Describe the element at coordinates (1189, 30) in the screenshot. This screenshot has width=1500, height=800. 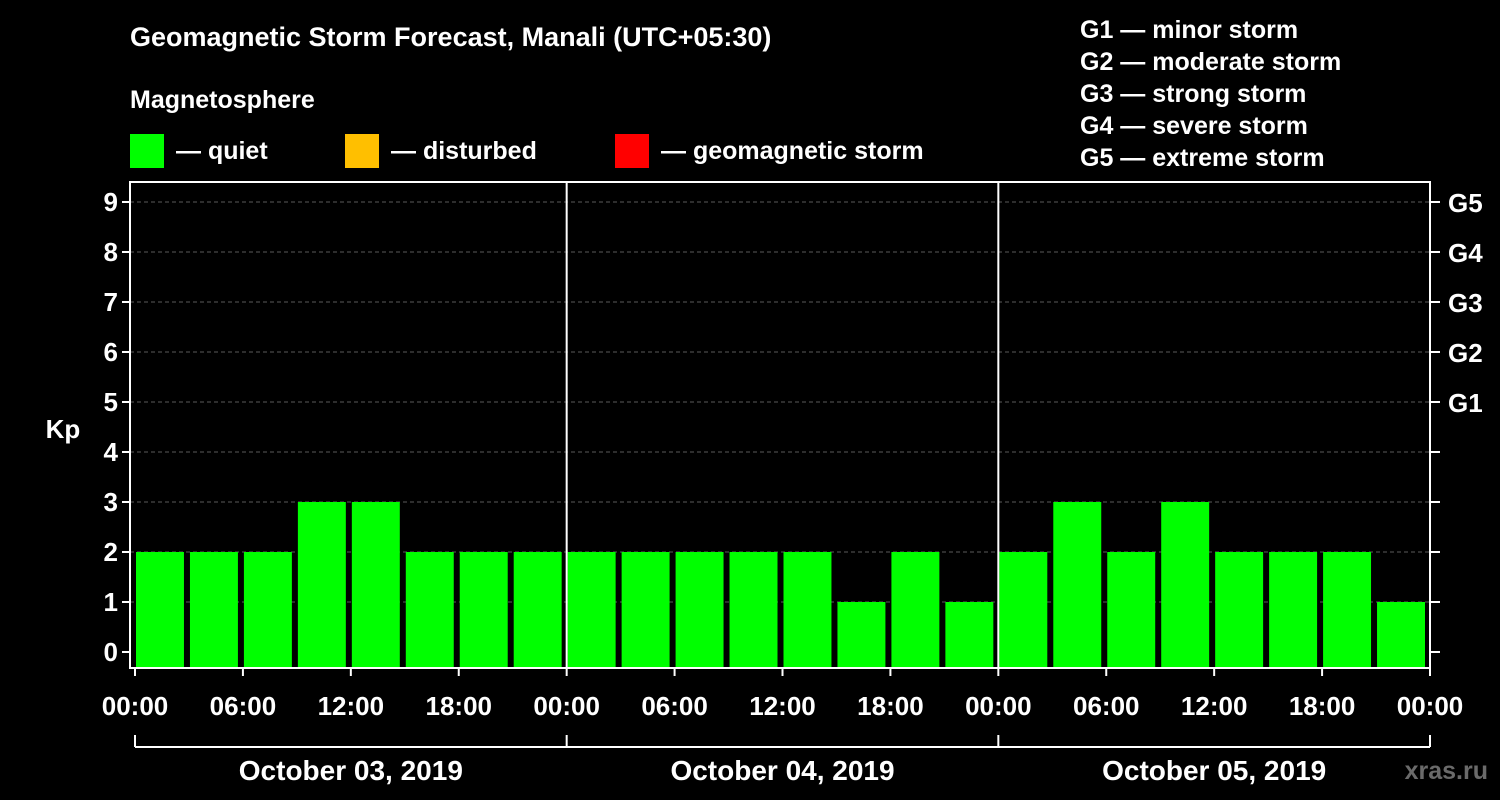
I see `g-scale-g1: G1 — minor storm` at that location.